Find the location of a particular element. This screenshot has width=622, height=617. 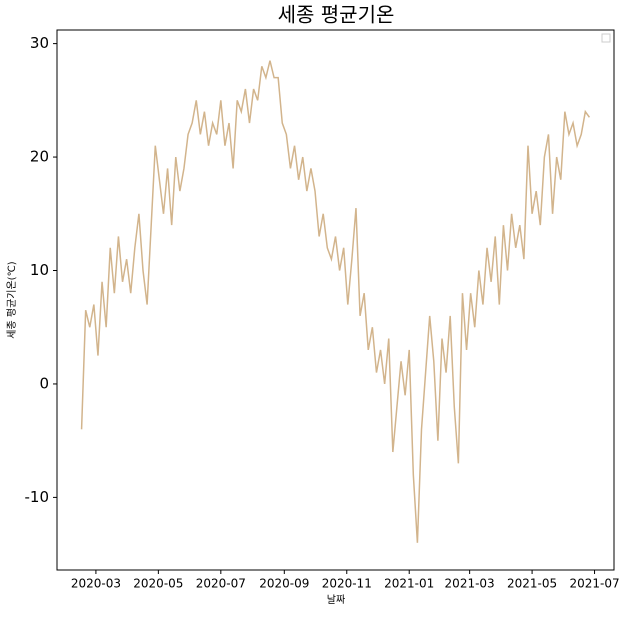

chart-title: 세종 평균기온 is located at coordinates (336, 15).